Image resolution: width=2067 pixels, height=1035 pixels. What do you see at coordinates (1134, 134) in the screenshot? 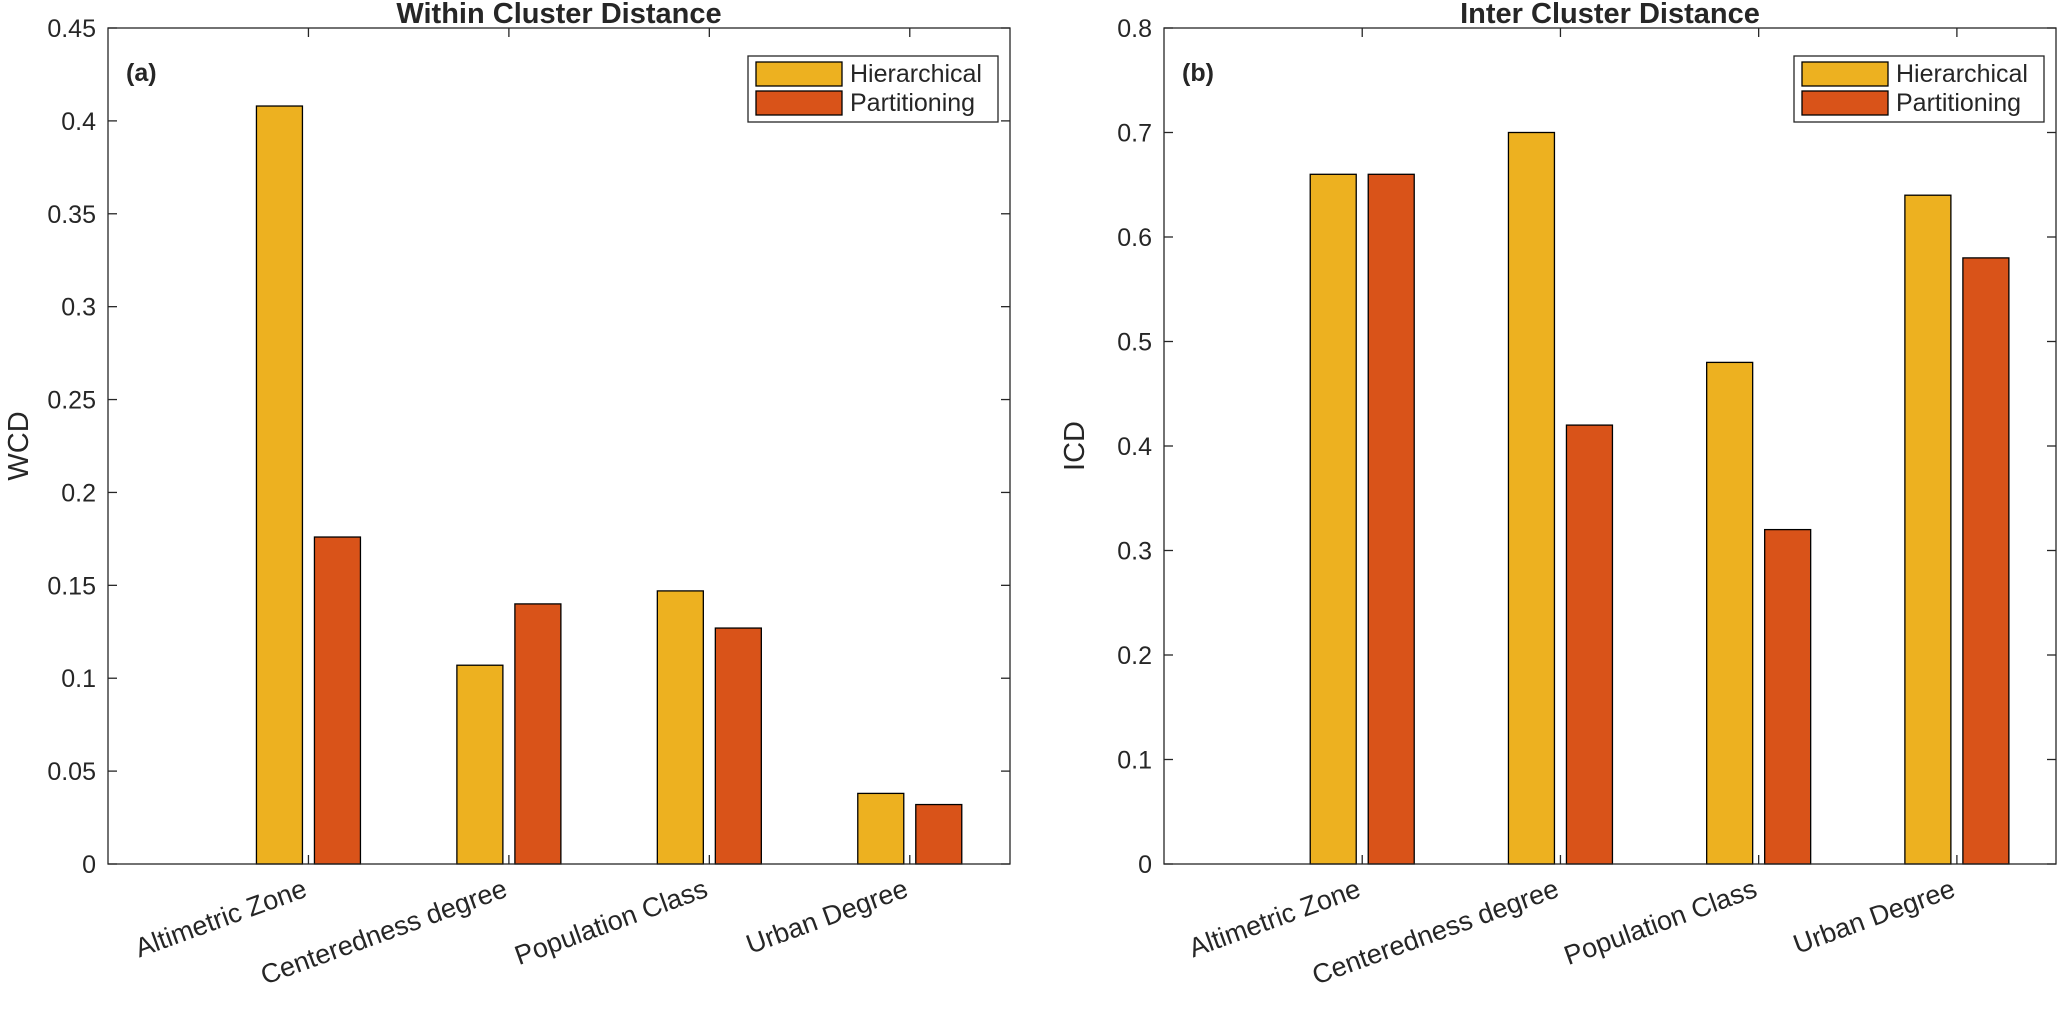
I see `ytick-label: 0.7` at bounding box center [1134, 134].